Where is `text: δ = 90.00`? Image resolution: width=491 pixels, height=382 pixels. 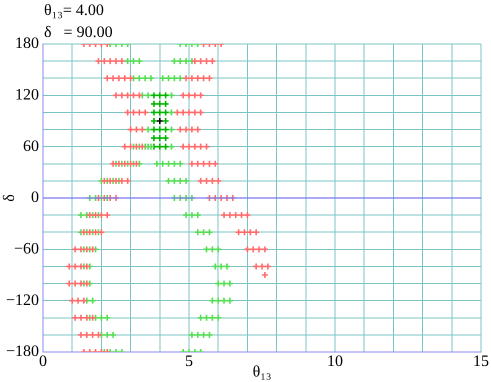 text: δ = 90.00 is located at coordinates (78, 33).